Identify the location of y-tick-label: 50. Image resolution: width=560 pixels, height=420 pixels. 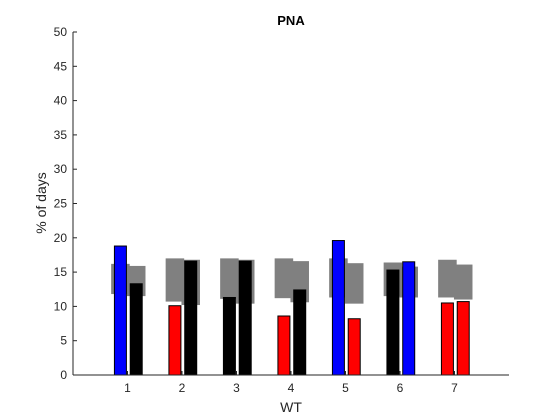
(61, 32).